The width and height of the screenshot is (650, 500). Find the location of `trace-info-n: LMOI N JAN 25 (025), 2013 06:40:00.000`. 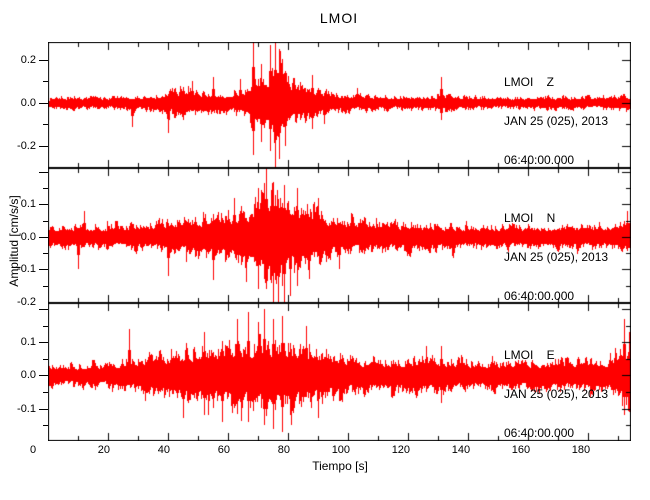

trace-info-n: LMOI N JAN 25 (025), 2013 06:40:00.000 is located at coordinates (556, 257).